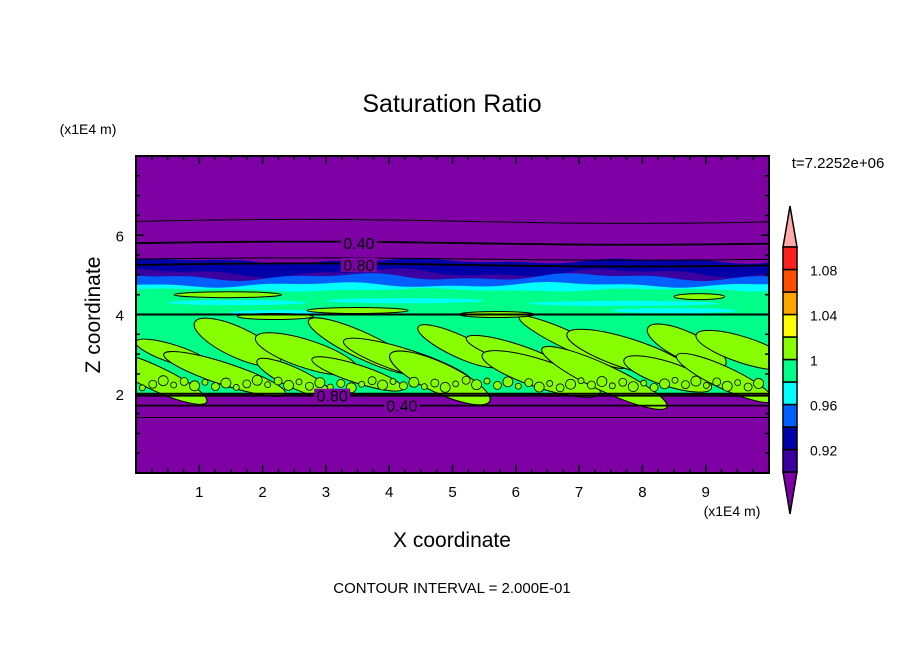  Describe the element at coordinates (326, 492) in the screenshot. I see `x-tick-label: 3` at that location.